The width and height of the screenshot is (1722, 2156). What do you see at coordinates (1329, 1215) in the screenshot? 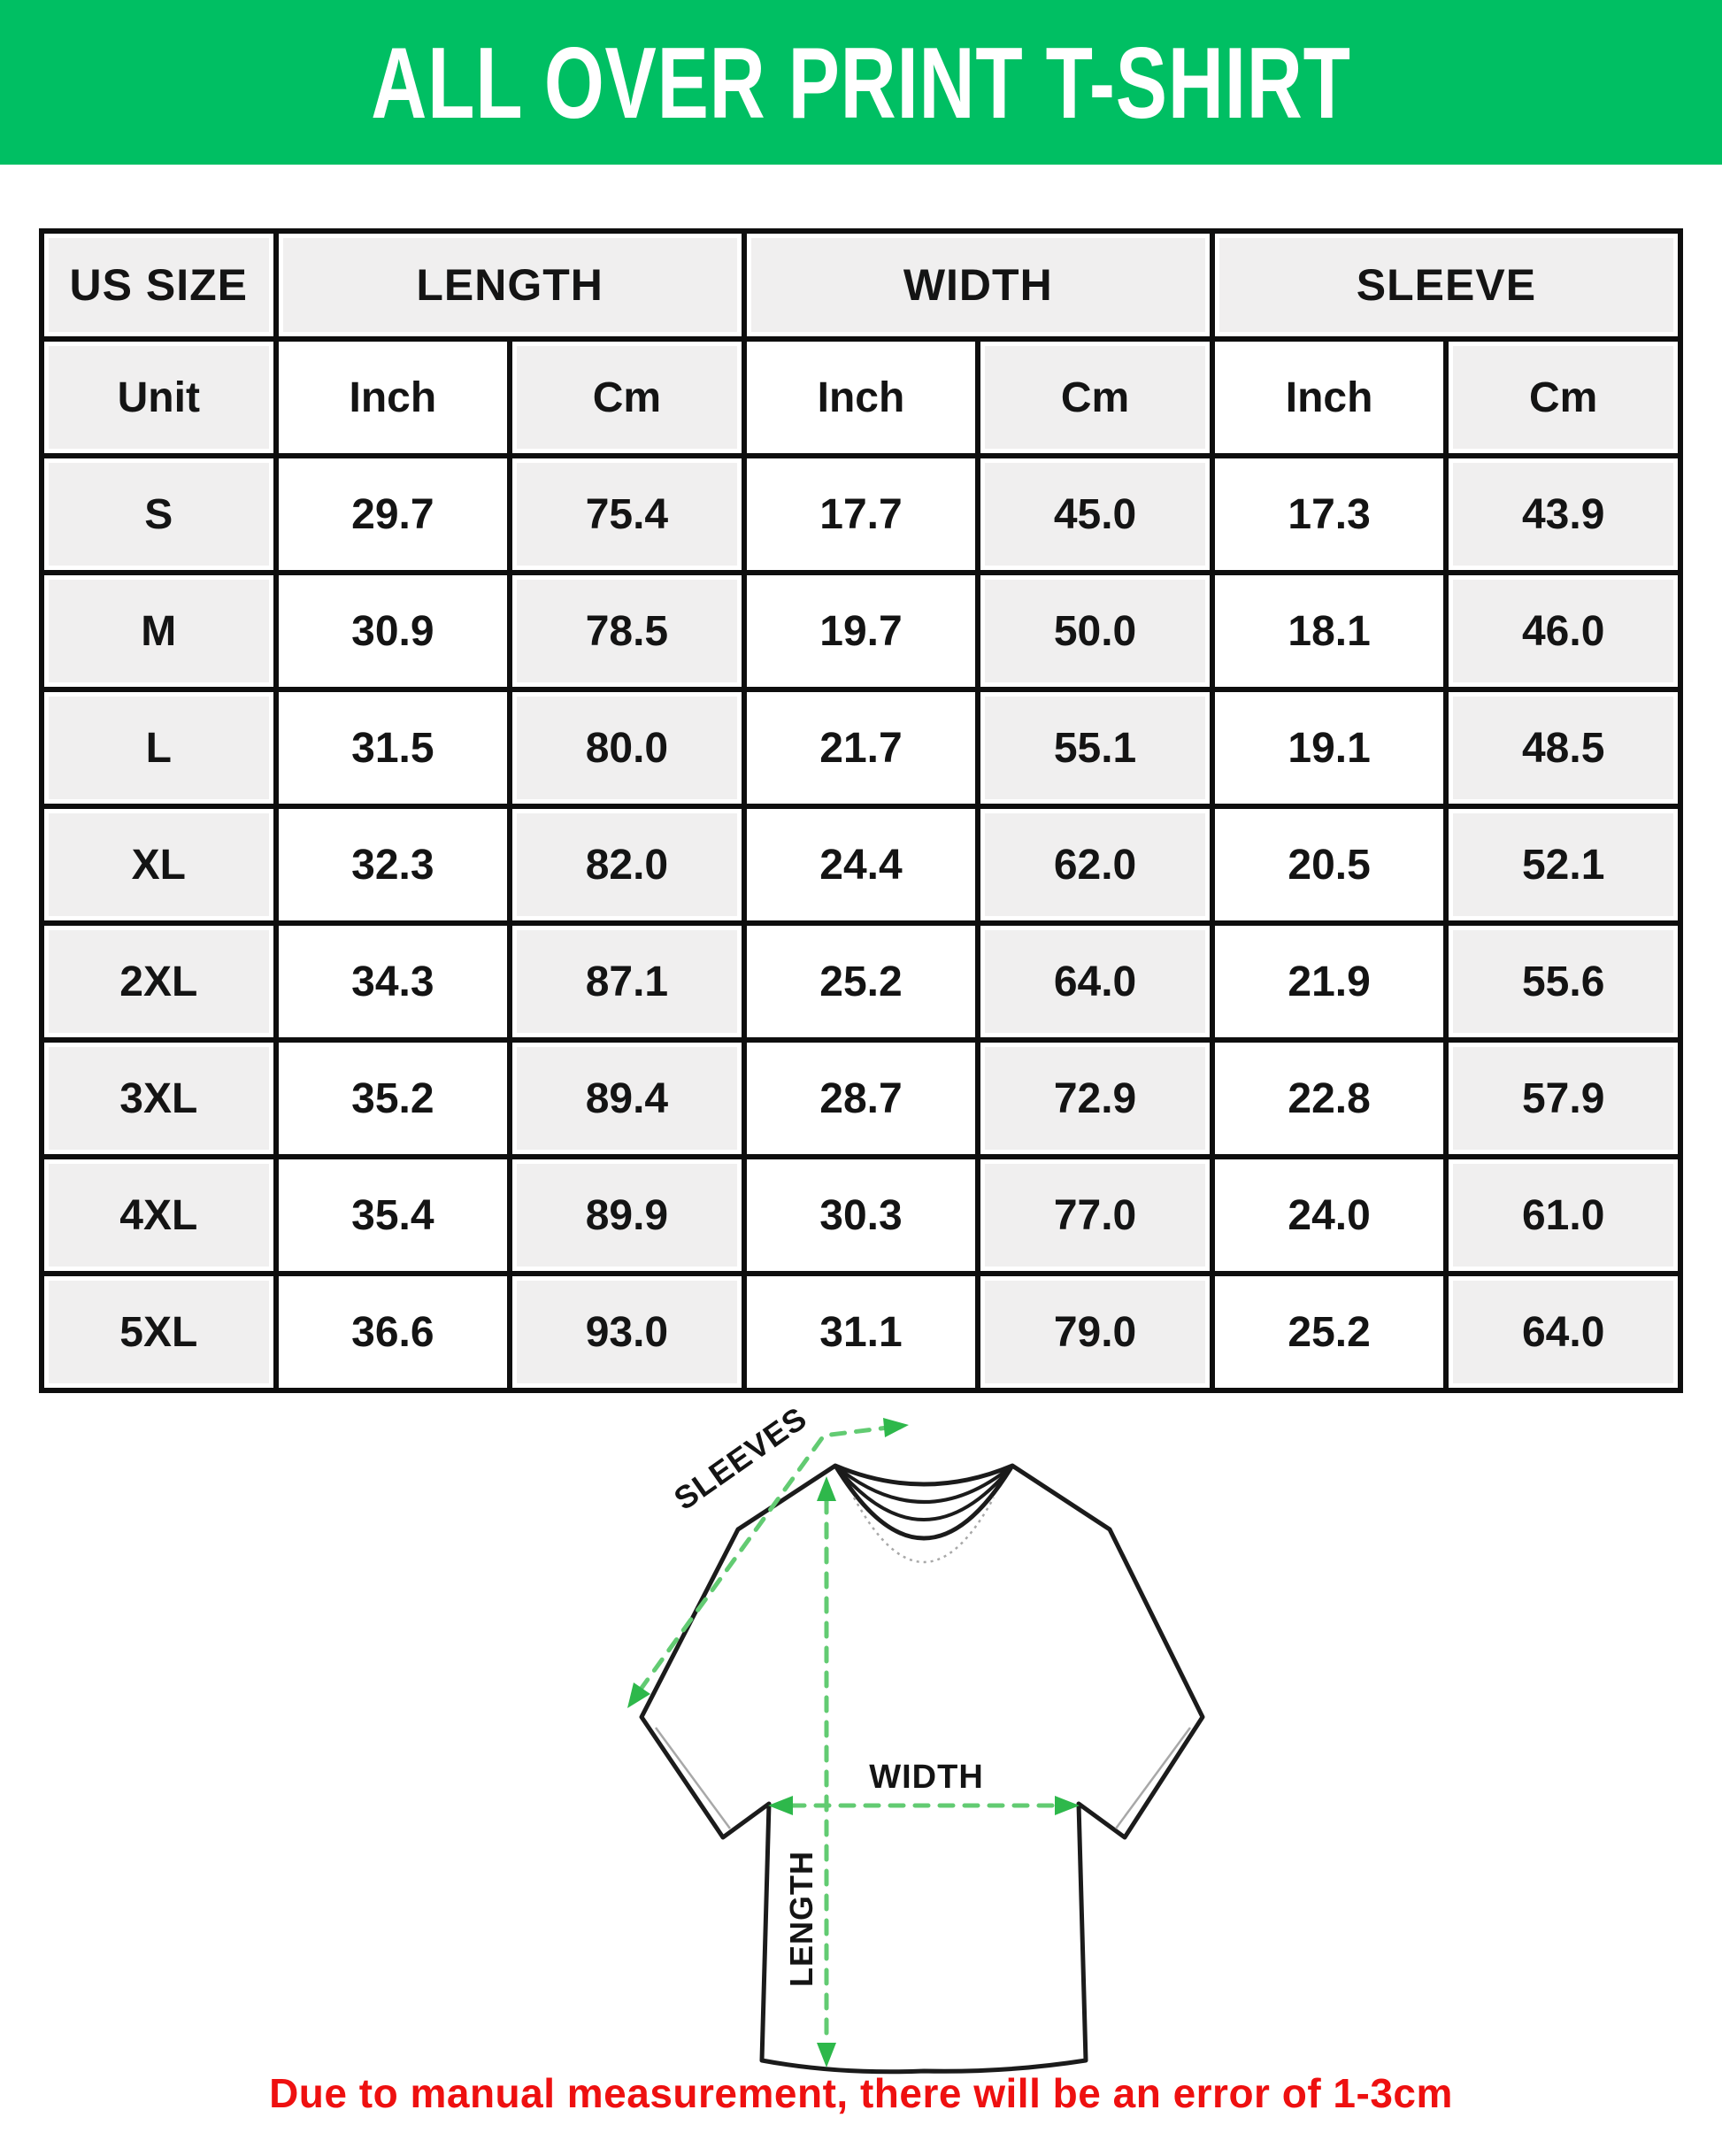
I see `cell: 24.0` at bounding box center [1329, 1215].